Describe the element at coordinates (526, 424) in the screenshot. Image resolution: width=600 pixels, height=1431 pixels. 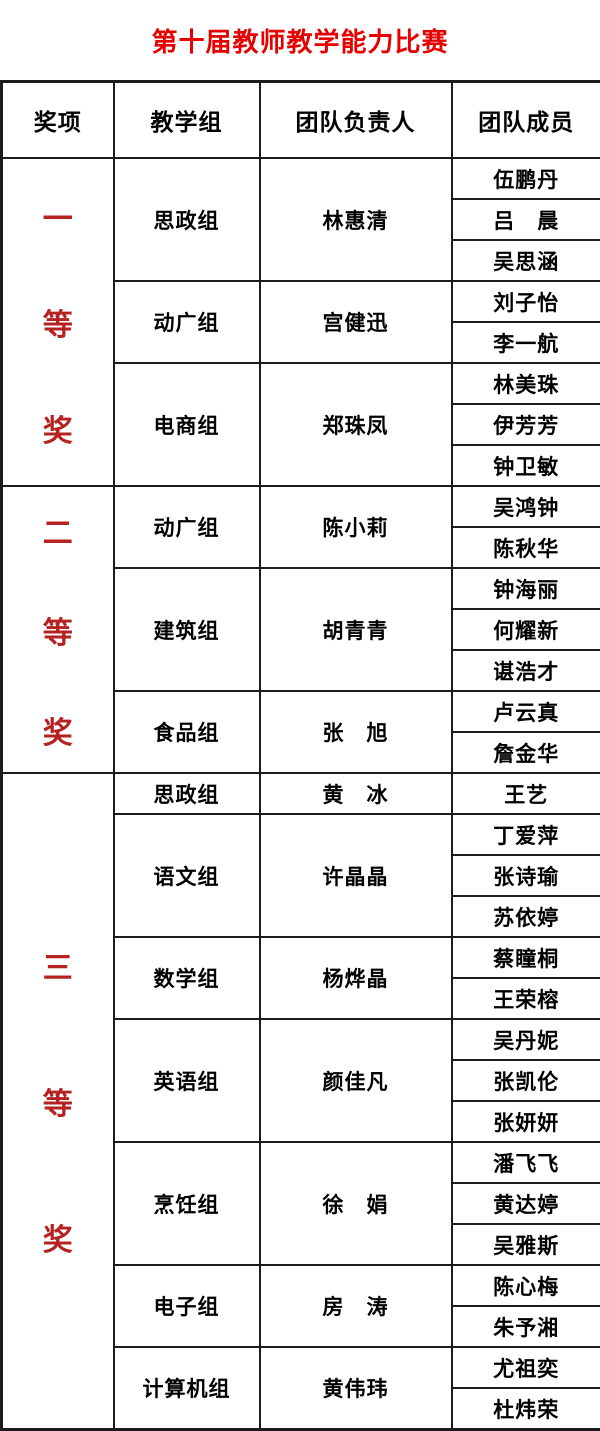
I see `member-cell: 伊芳芳` at that location.